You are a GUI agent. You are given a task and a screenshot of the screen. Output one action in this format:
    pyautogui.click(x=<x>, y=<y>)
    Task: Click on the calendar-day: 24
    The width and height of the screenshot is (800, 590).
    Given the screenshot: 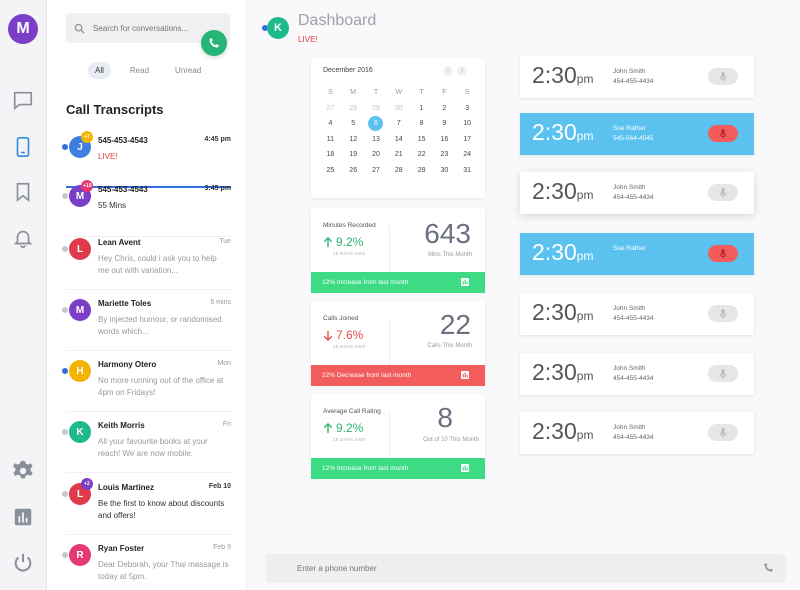 What is the action you would take?
    pyautogui.click(x=467, y=155)
    